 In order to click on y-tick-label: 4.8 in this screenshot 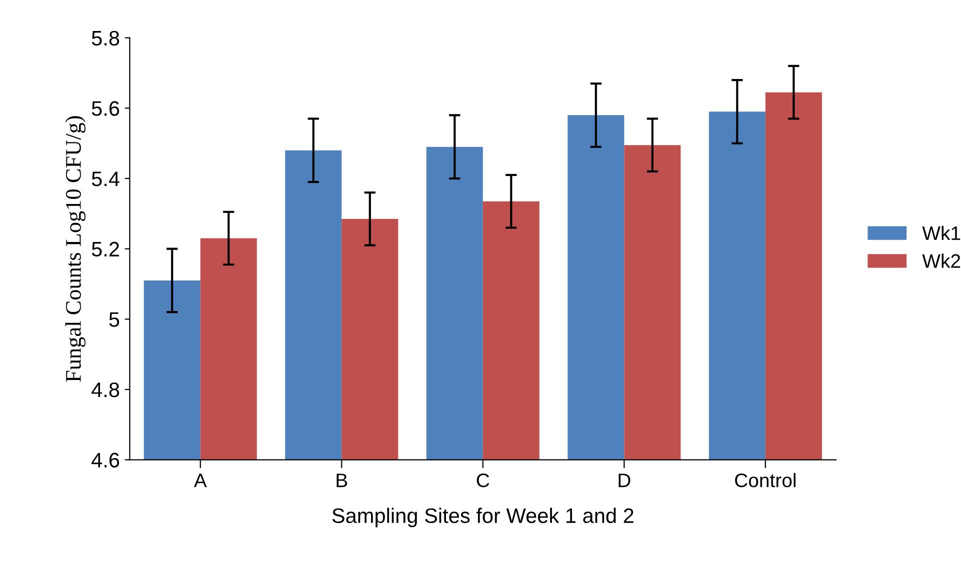, I will do `click(106, 390)`.